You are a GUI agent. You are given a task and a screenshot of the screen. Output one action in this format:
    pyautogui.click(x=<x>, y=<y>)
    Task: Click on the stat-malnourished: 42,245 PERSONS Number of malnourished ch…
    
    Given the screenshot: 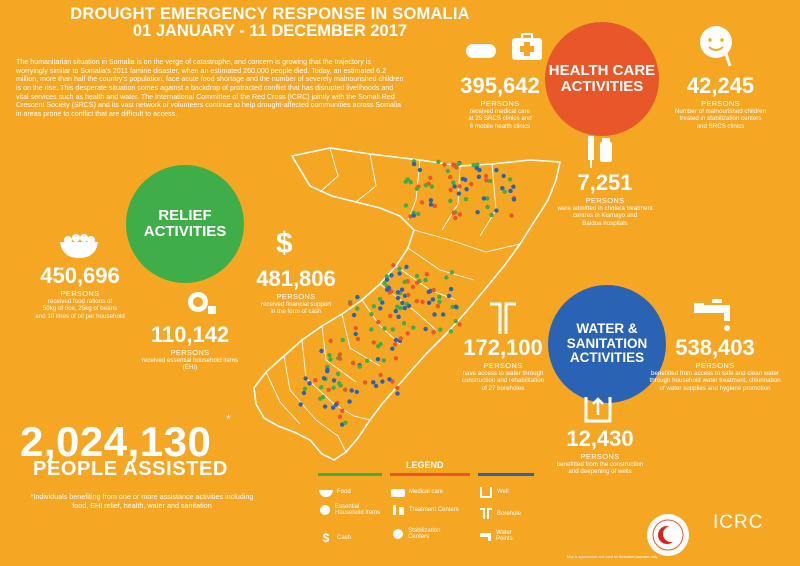 What is the action you would take?
    pyautogui.click(x=720, y=101)
    